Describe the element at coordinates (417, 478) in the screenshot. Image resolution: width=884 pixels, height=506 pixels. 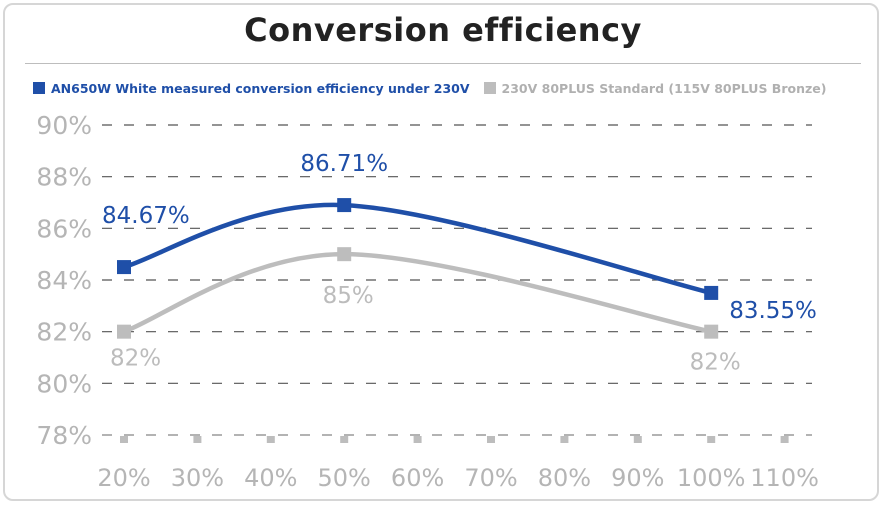
I see `x-tick-label-60: 60%` at that location.